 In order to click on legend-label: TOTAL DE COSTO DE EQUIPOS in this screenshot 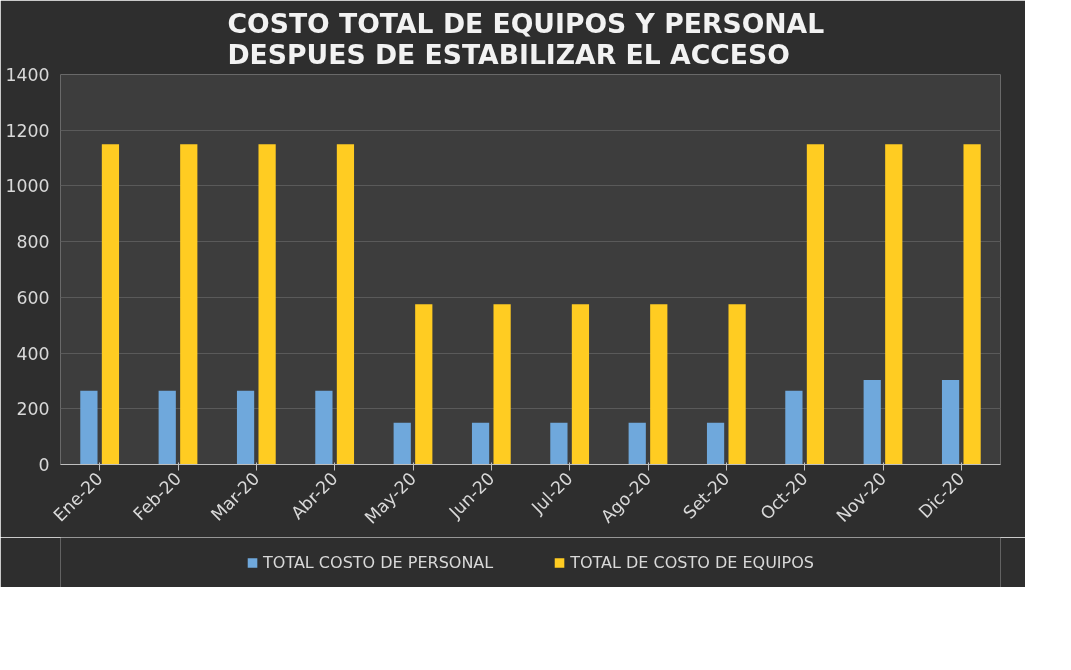, I will do `click(692, 562)`.